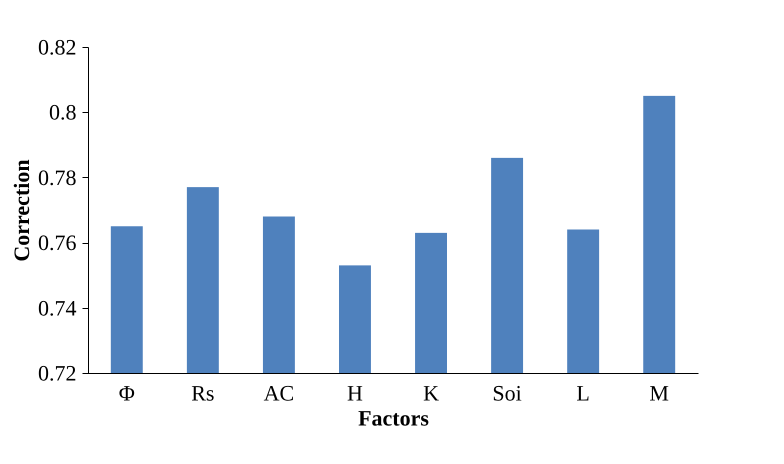  I want to click on y-tick-label: 0.76, so click(57, 243).